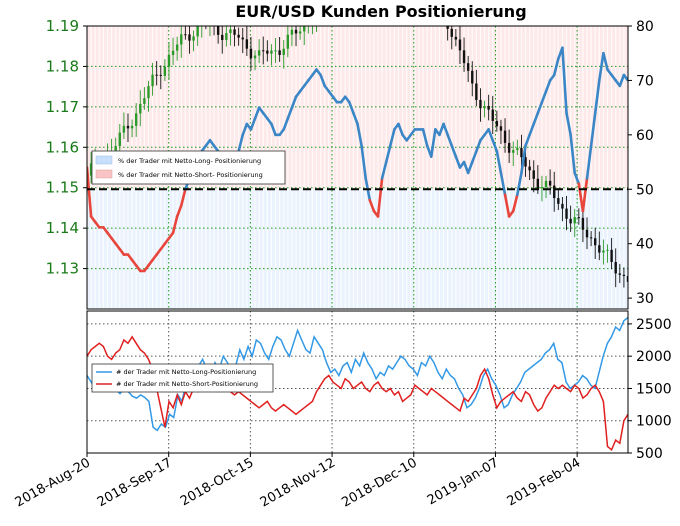 The image size is (680, 526). I want to click on date-tick-label: 2019-Feb-04, so click(544, 482).